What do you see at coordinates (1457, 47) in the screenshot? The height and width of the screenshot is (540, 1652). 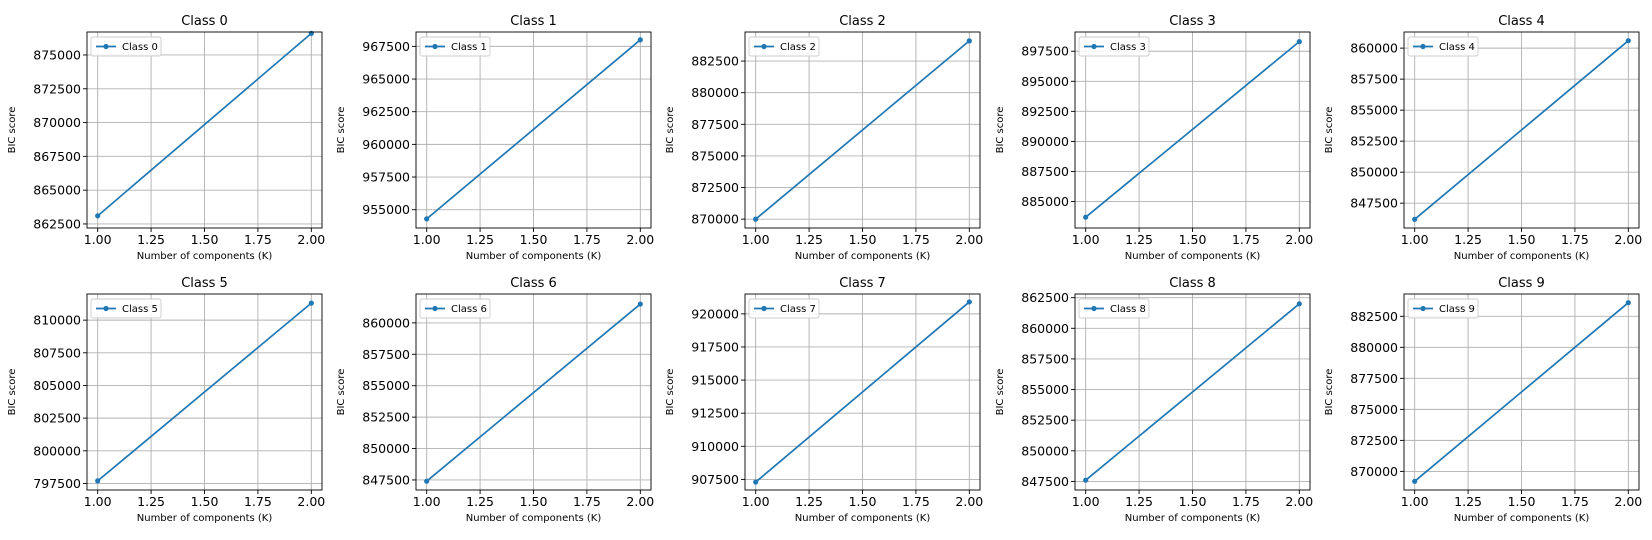 I see `legend-label: Class 4` at bounding box center [1457, 47].